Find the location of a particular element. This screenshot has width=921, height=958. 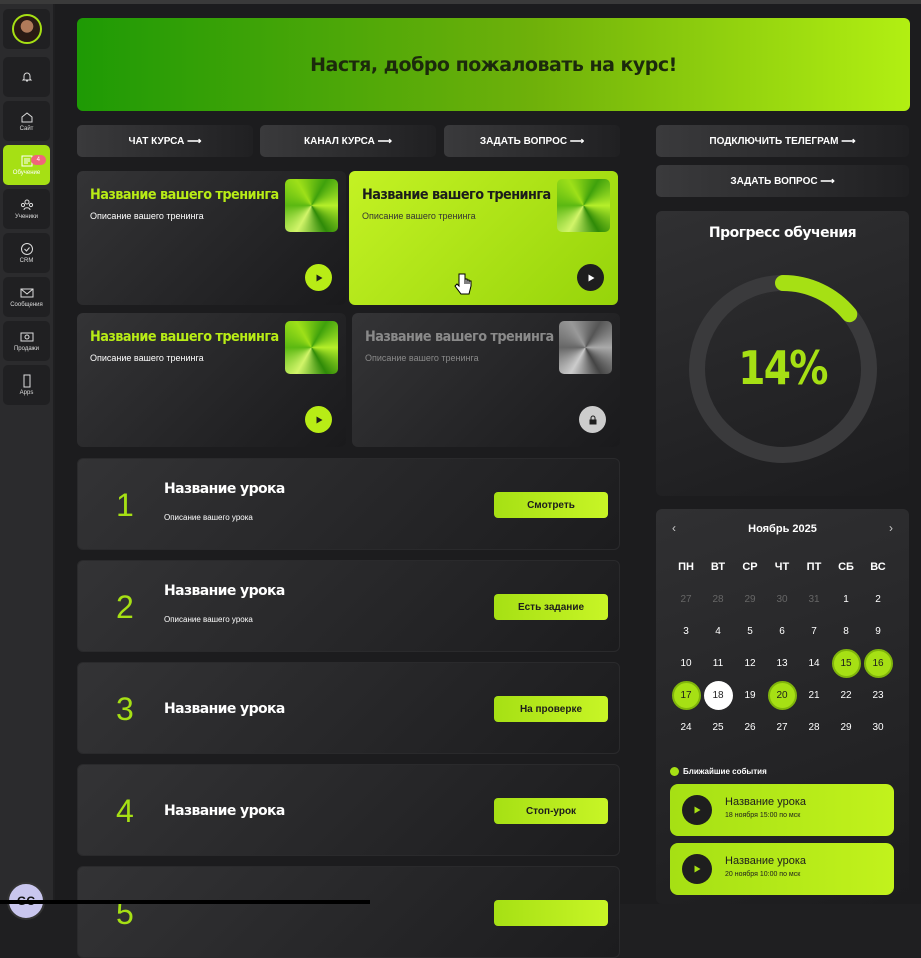

day-number: 31 is located at coordinates (814, 599).